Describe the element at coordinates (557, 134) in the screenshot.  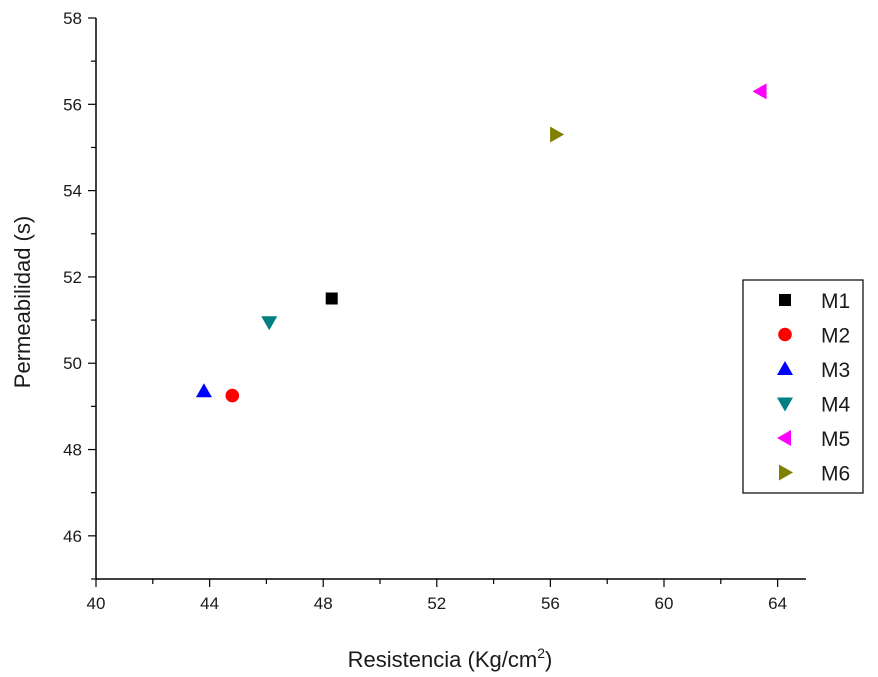
I see `data-point-m6` at that location.